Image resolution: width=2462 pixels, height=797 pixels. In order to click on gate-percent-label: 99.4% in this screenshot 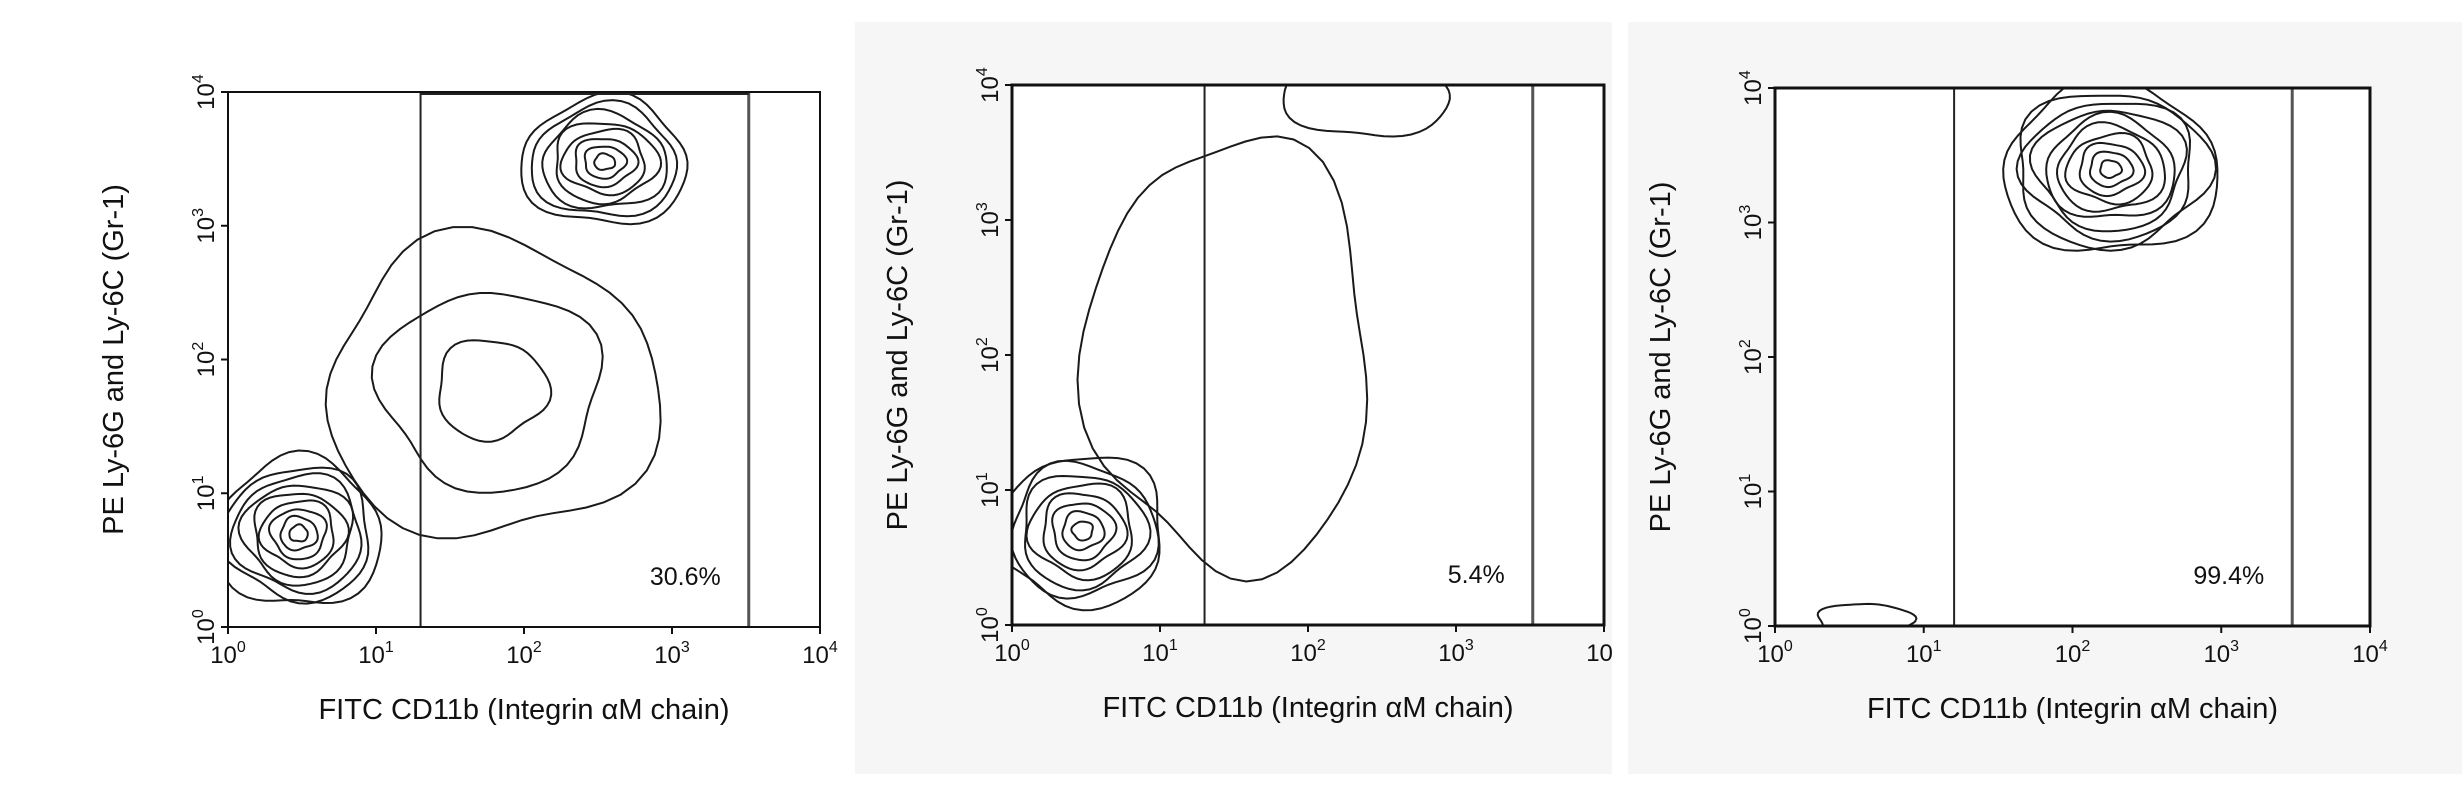, I will do `click(2228, 576)`.